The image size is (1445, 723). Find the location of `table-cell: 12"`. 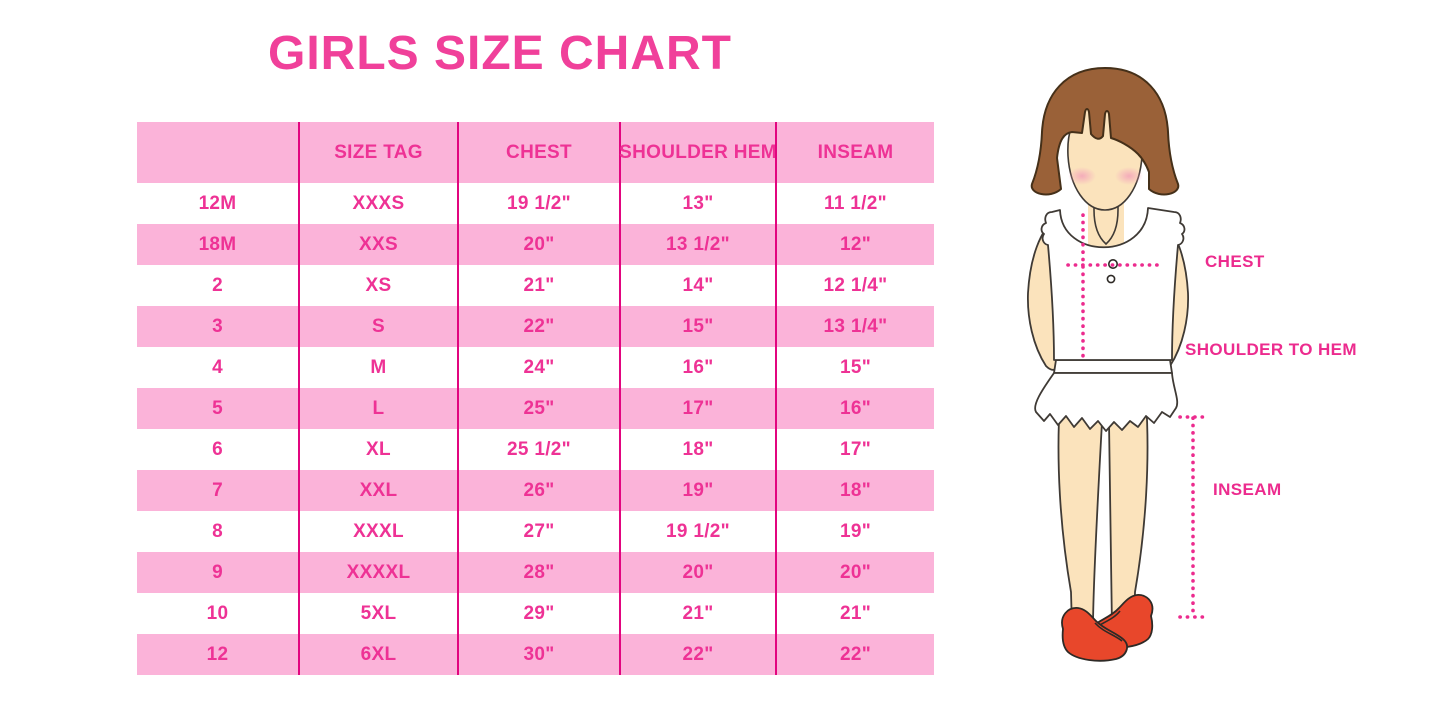

table-cell: 12" is located at coordinates (854, 244).